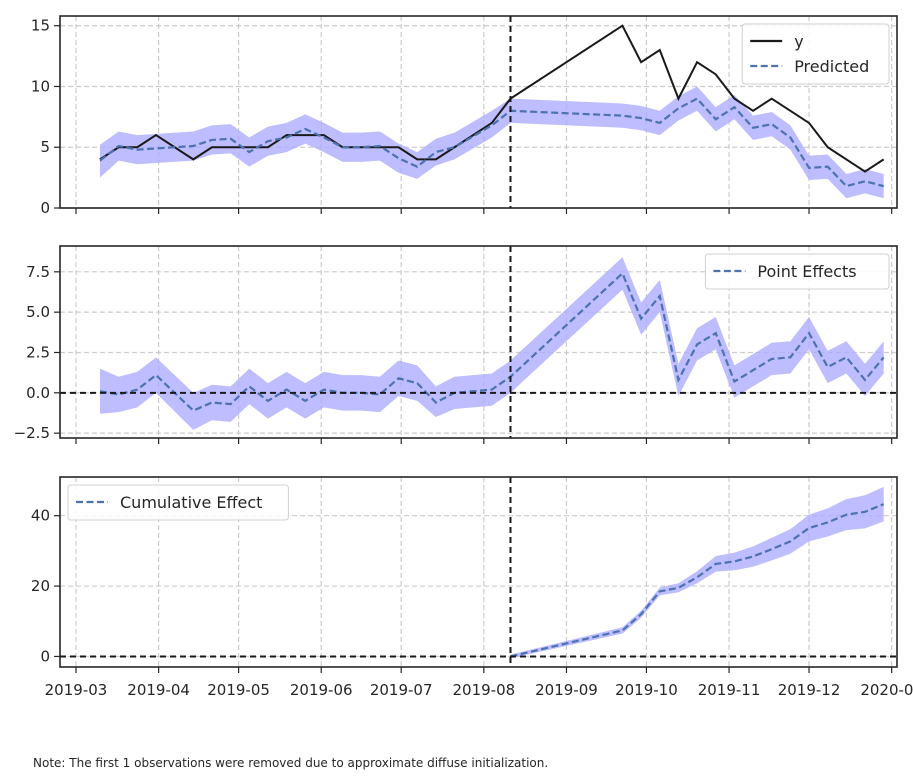 Image resolution: width=913 pixels, height=778 pixels. Describe the element at coordinates (45, 147) in the screenshot. I see `y-tick-label: 5` at that location.